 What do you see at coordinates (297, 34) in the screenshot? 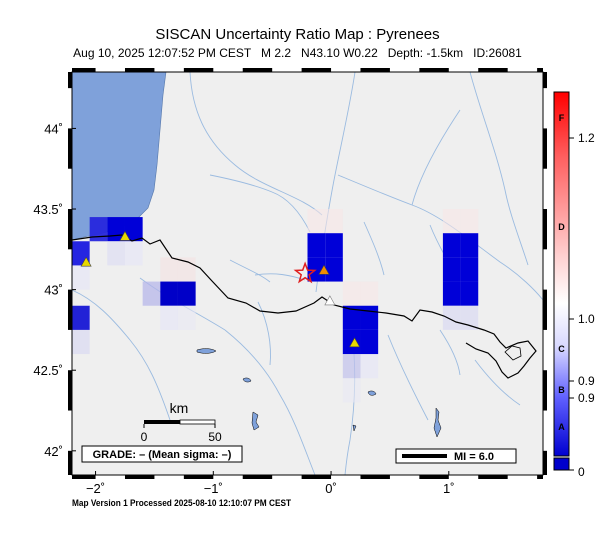
I see `map-title: SISCAN Uncertainty Ratio Map : Pyrenees` at bounding box center [297, 34].